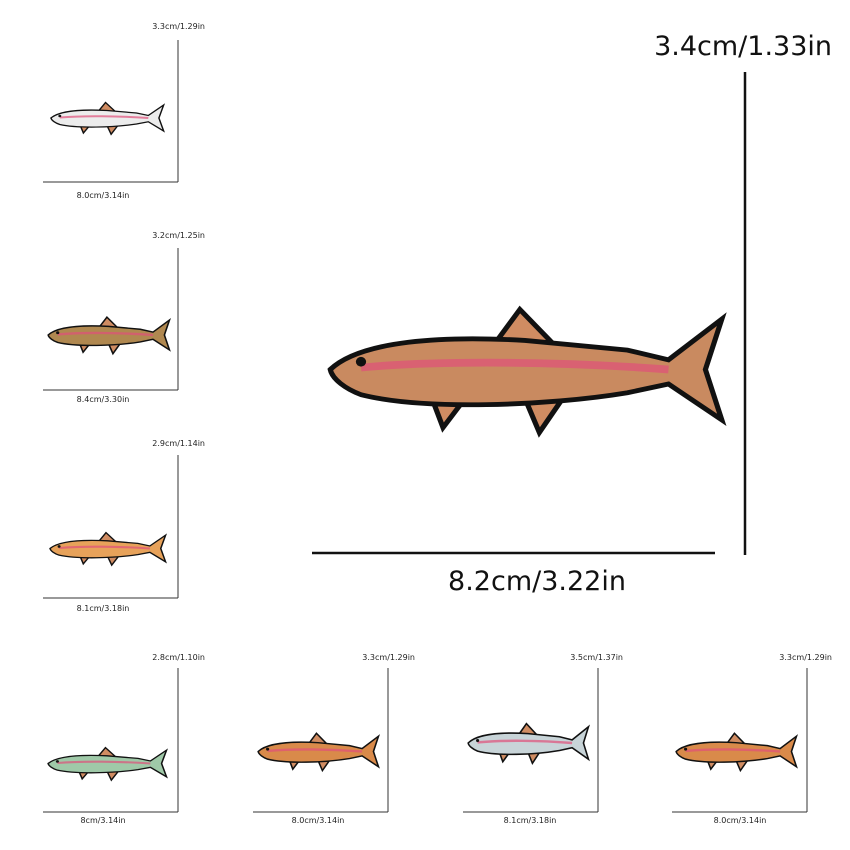 This screenshot has height=850, width=850. What do you see at coordinates (178, 443) in the screenshot?
I see `height-label: 2.9cm/1.14in` at bounding box center [178, 443].